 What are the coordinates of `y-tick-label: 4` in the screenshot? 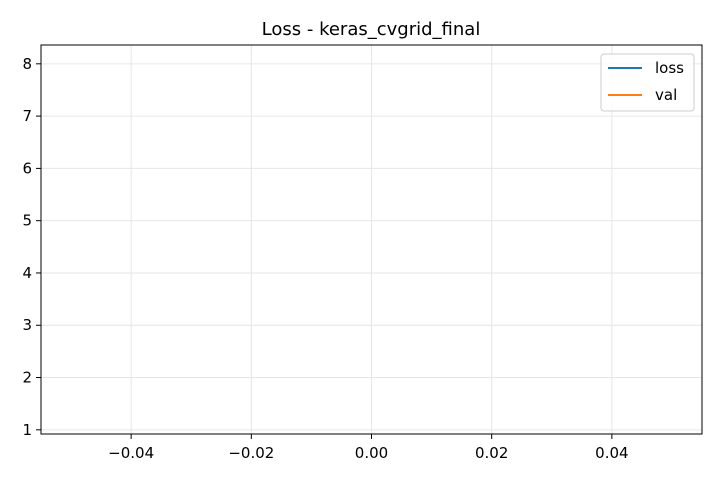 It's located at (27, 273).